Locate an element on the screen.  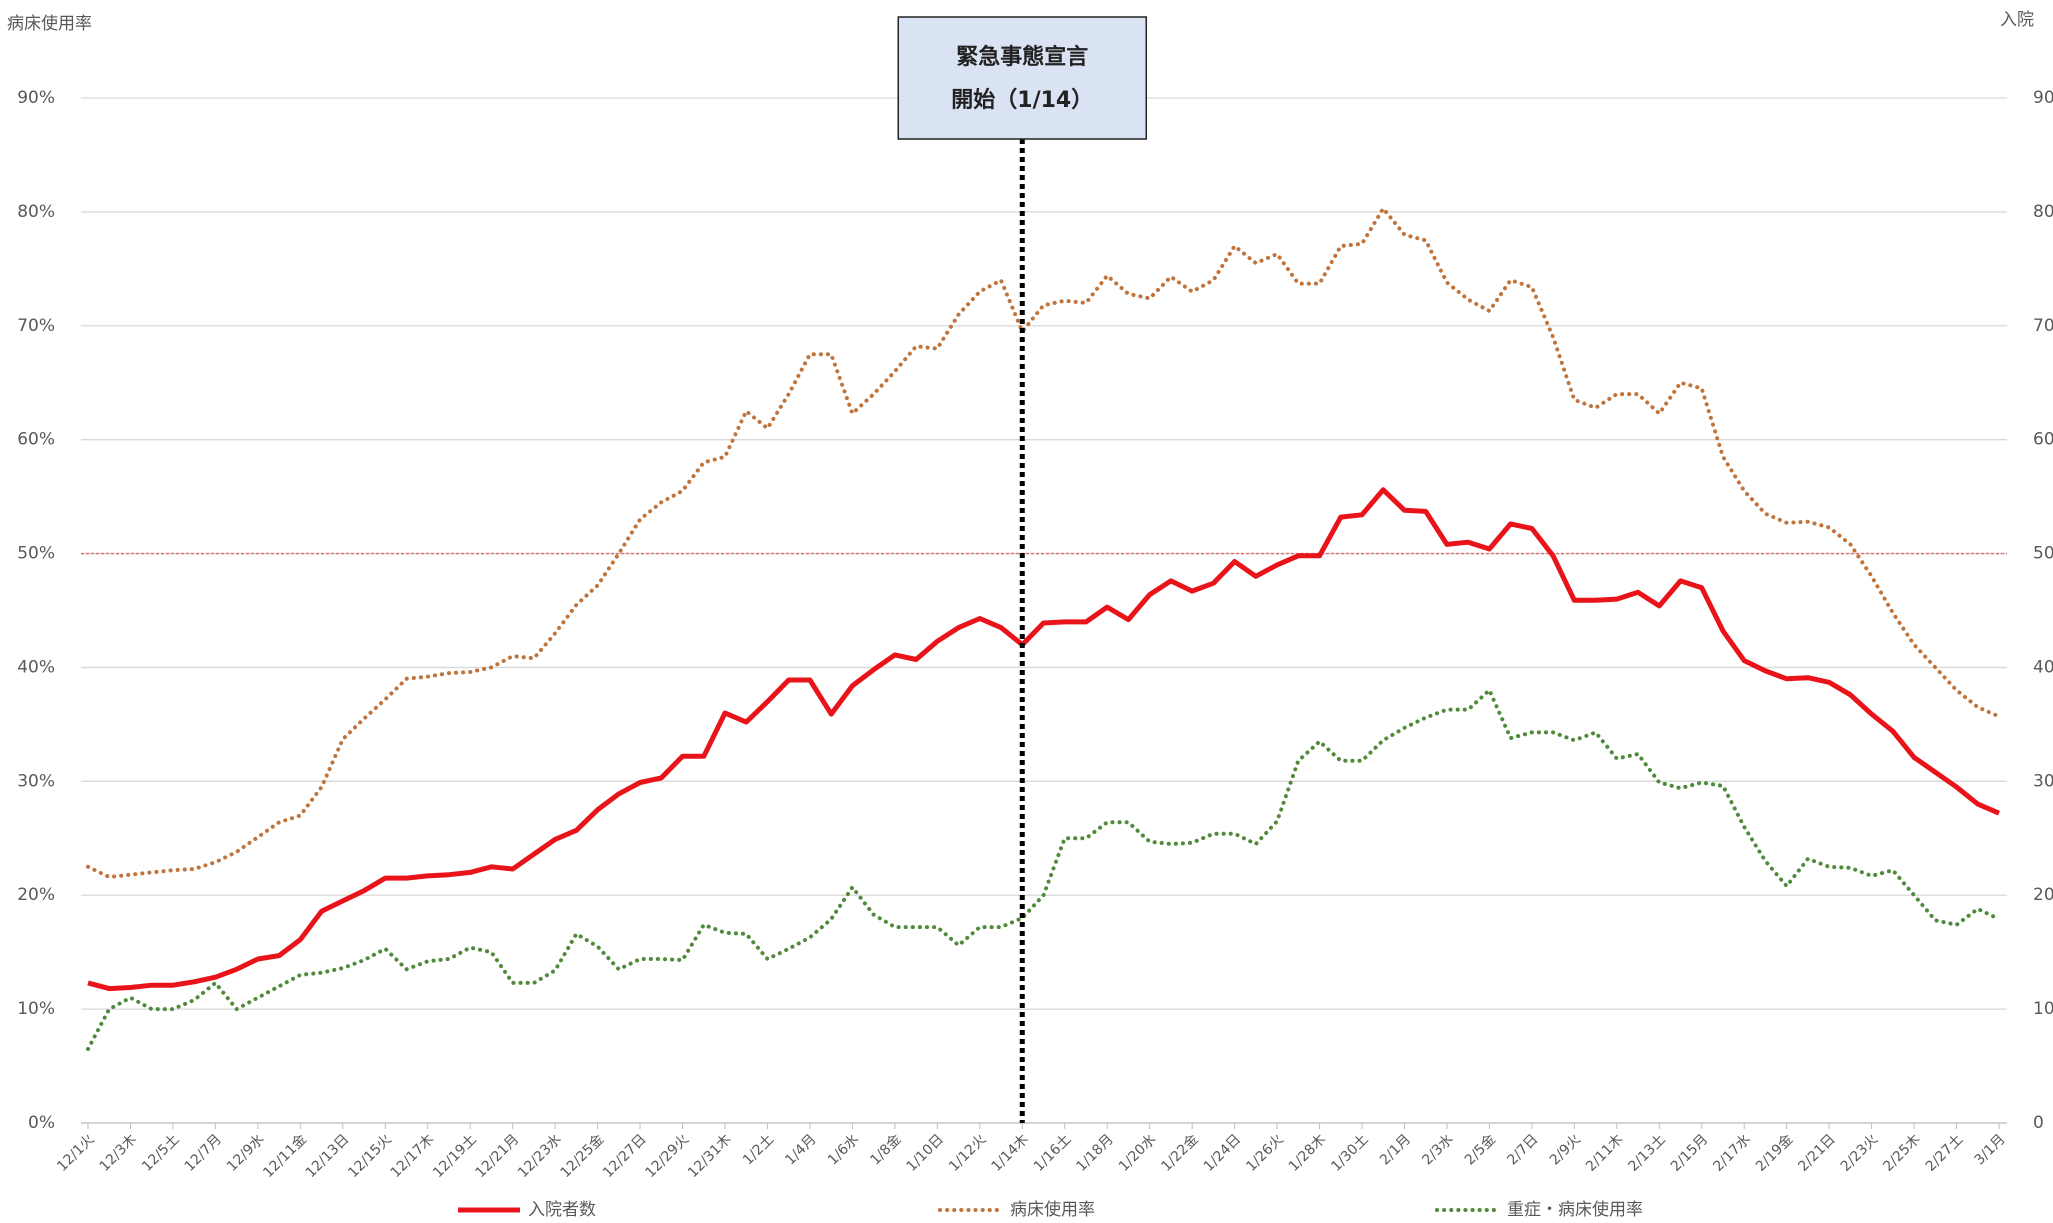
y-tick-label: 0% is located at coordinates (41, 1123).